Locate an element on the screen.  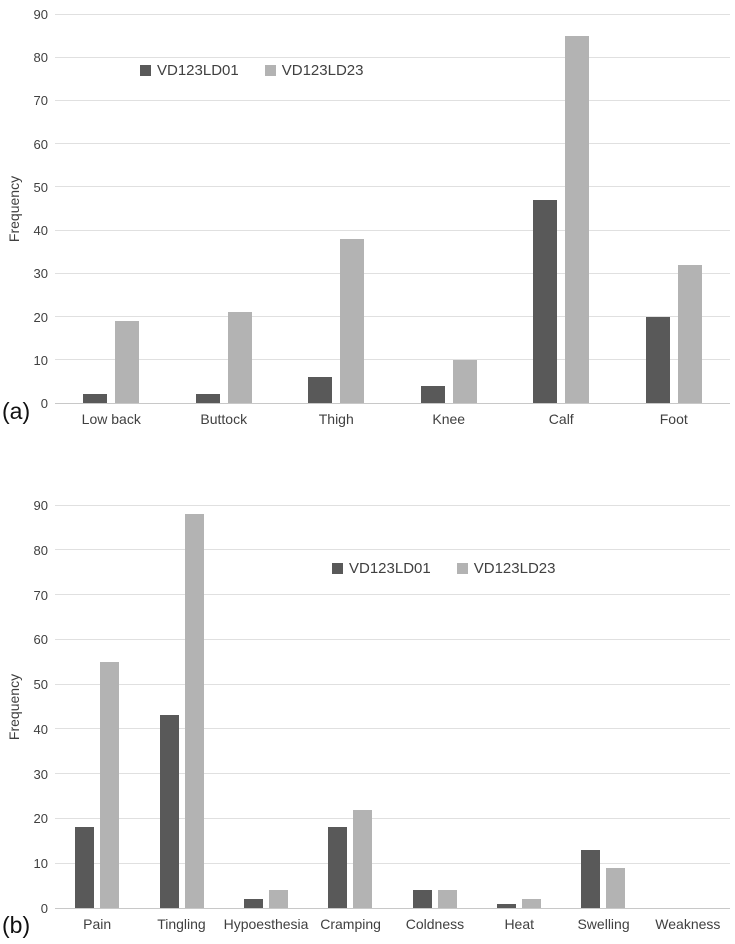
x-category-label: Knee is located at coordinates (449, 419).